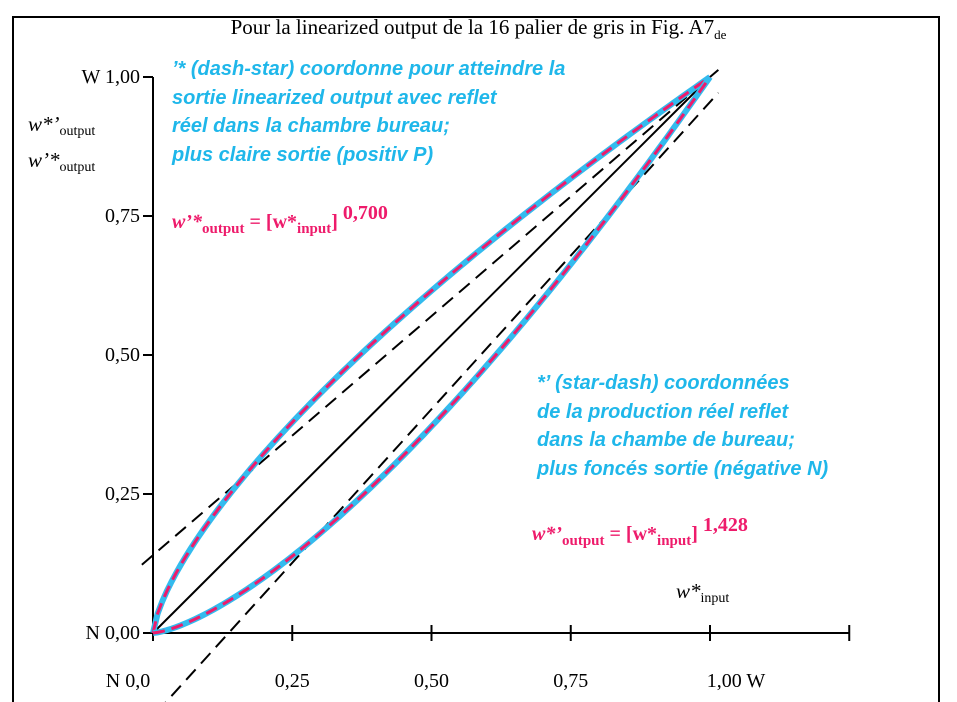 Image resolution: width=957 pixels, height=702 pixels. Describe the element at coordinates (122, 216) in the screenshot. I see `y-tick-label: 0,75` at that location.